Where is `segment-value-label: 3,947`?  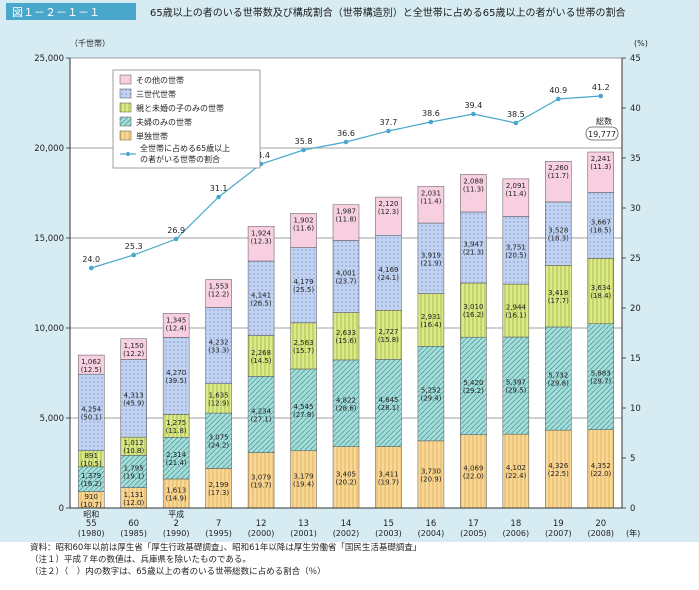
segment-value-label: 3,947 is located at coordinates (473, 244).